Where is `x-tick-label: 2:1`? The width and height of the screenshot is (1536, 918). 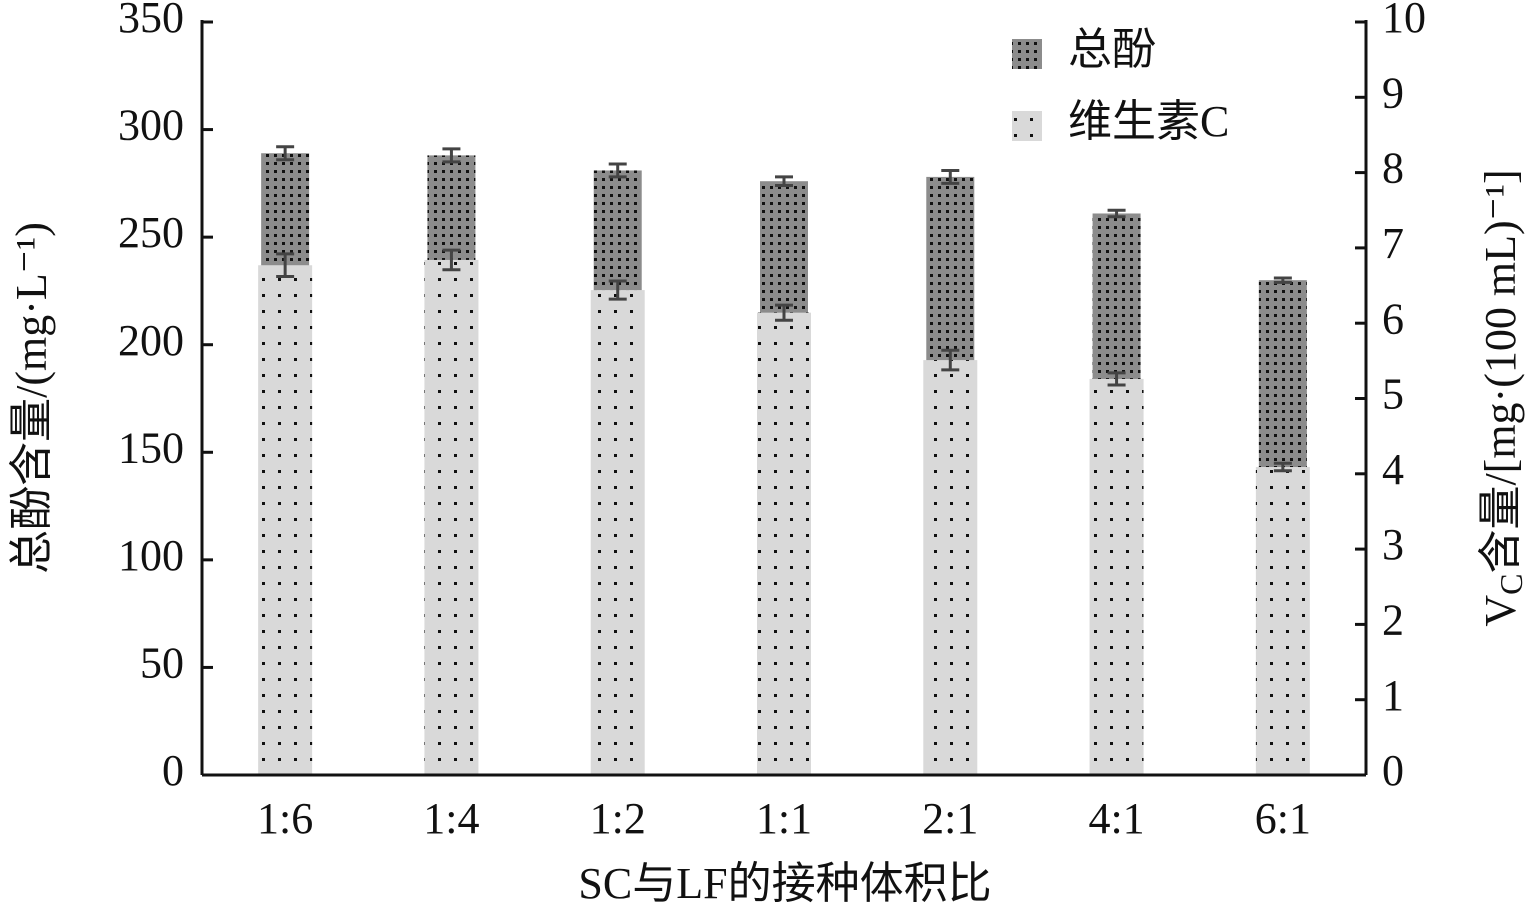 x-tick-label: 2:1 is located at coordinates (950, 818).